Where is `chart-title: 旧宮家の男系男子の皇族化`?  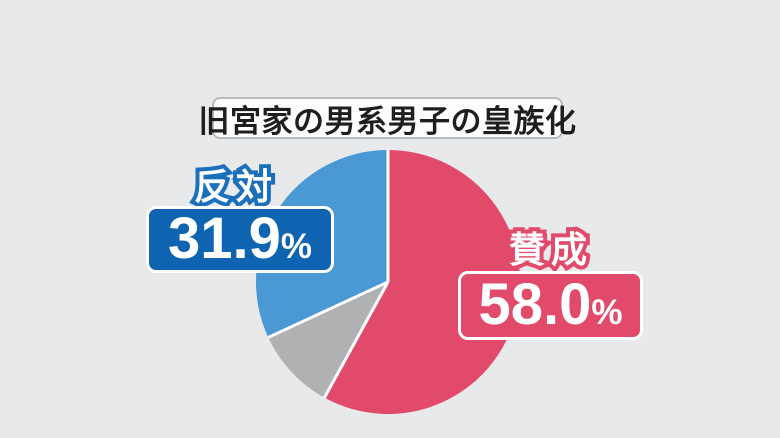
chart-title: 旧宮家の男系男子の皇族化 is located at coordinates (387, 118).